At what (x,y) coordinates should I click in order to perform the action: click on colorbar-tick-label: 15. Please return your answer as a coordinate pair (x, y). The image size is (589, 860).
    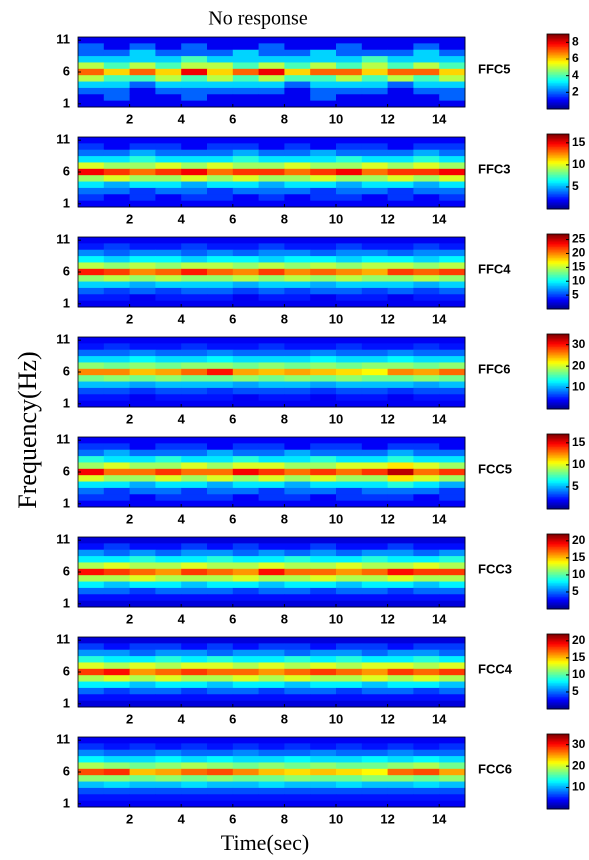
    Looking at the image, I should click on (579, 442).